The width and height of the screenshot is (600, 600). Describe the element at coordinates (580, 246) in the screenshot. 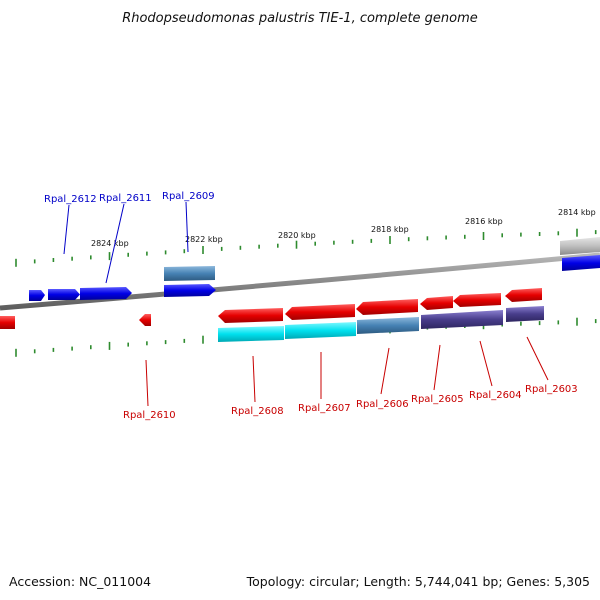

I see `feature-box` at that location.